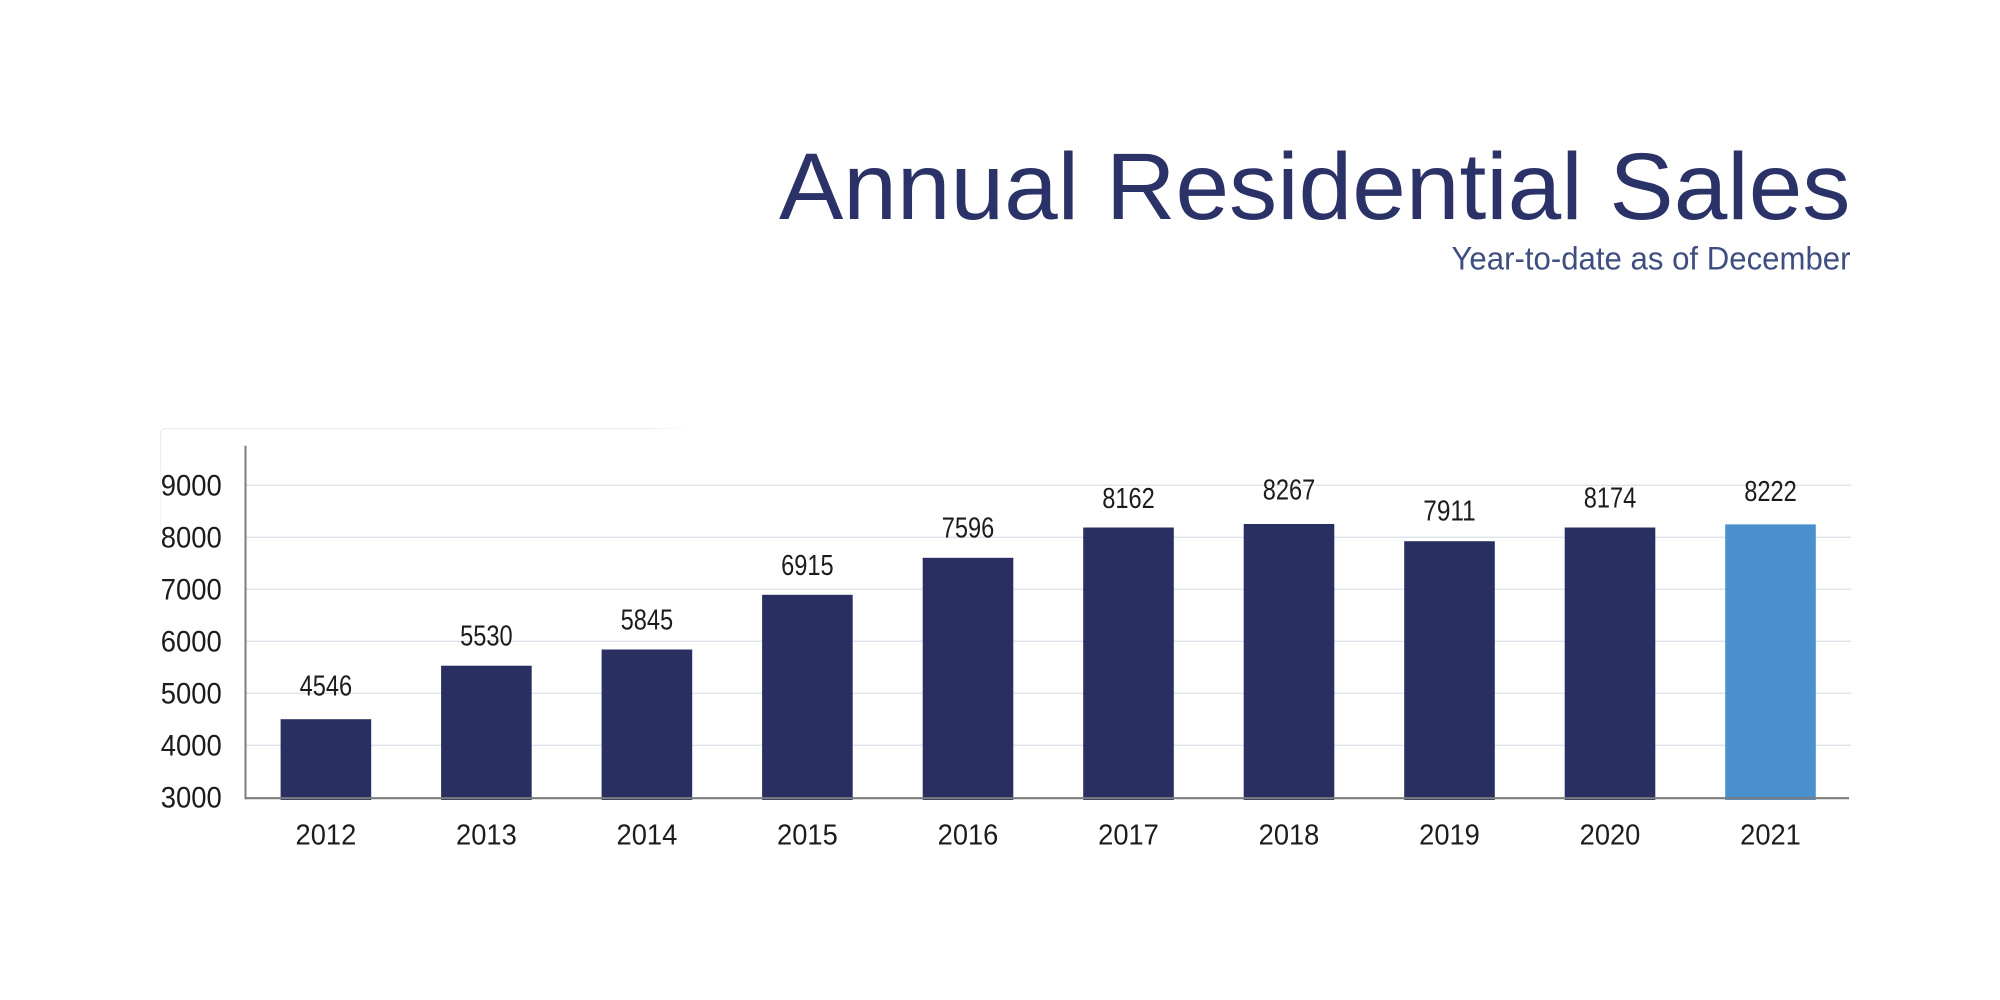  What do you see at coordinates (1289, 836) in the screenshot?
I see `svg-text: 2018` at bounding box center [1289, 836].